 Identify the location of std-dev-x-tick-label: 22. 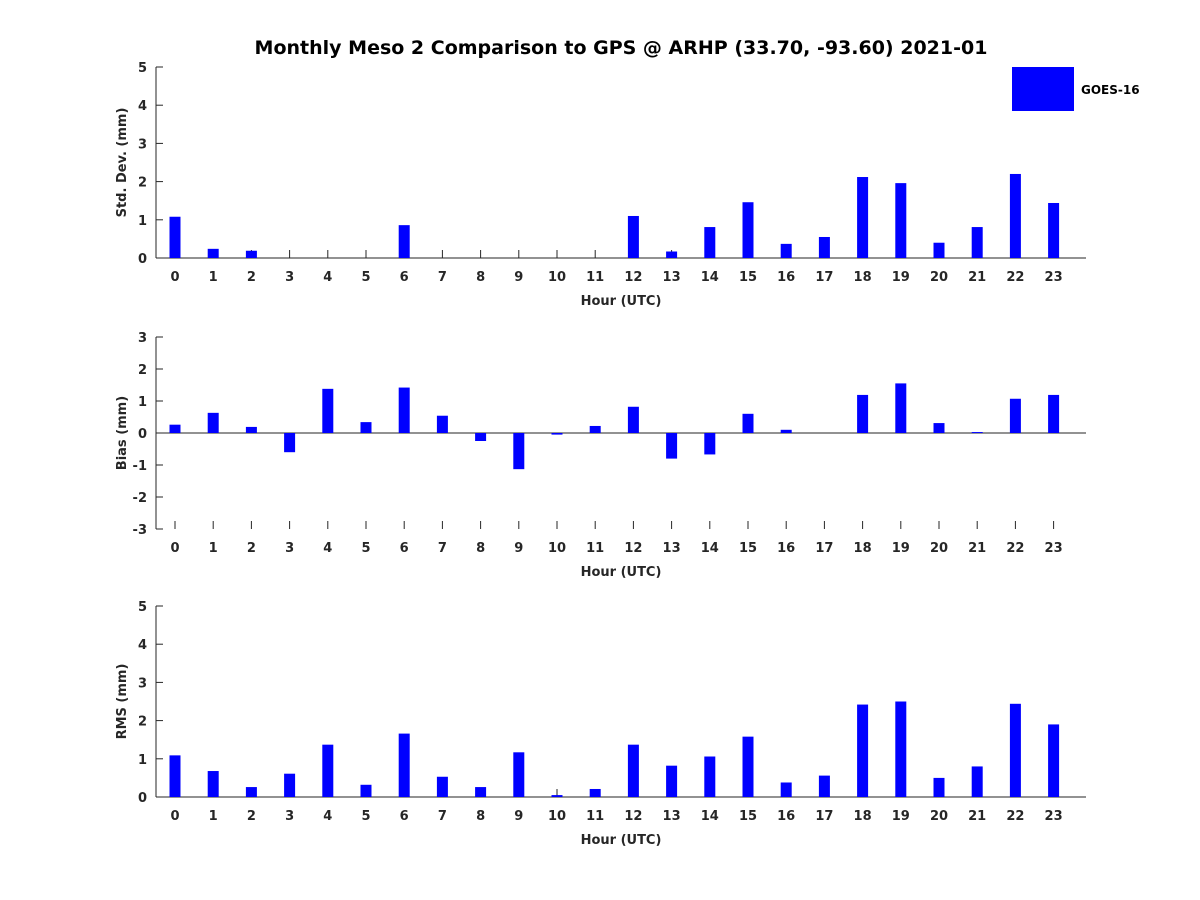
(1015, 277).